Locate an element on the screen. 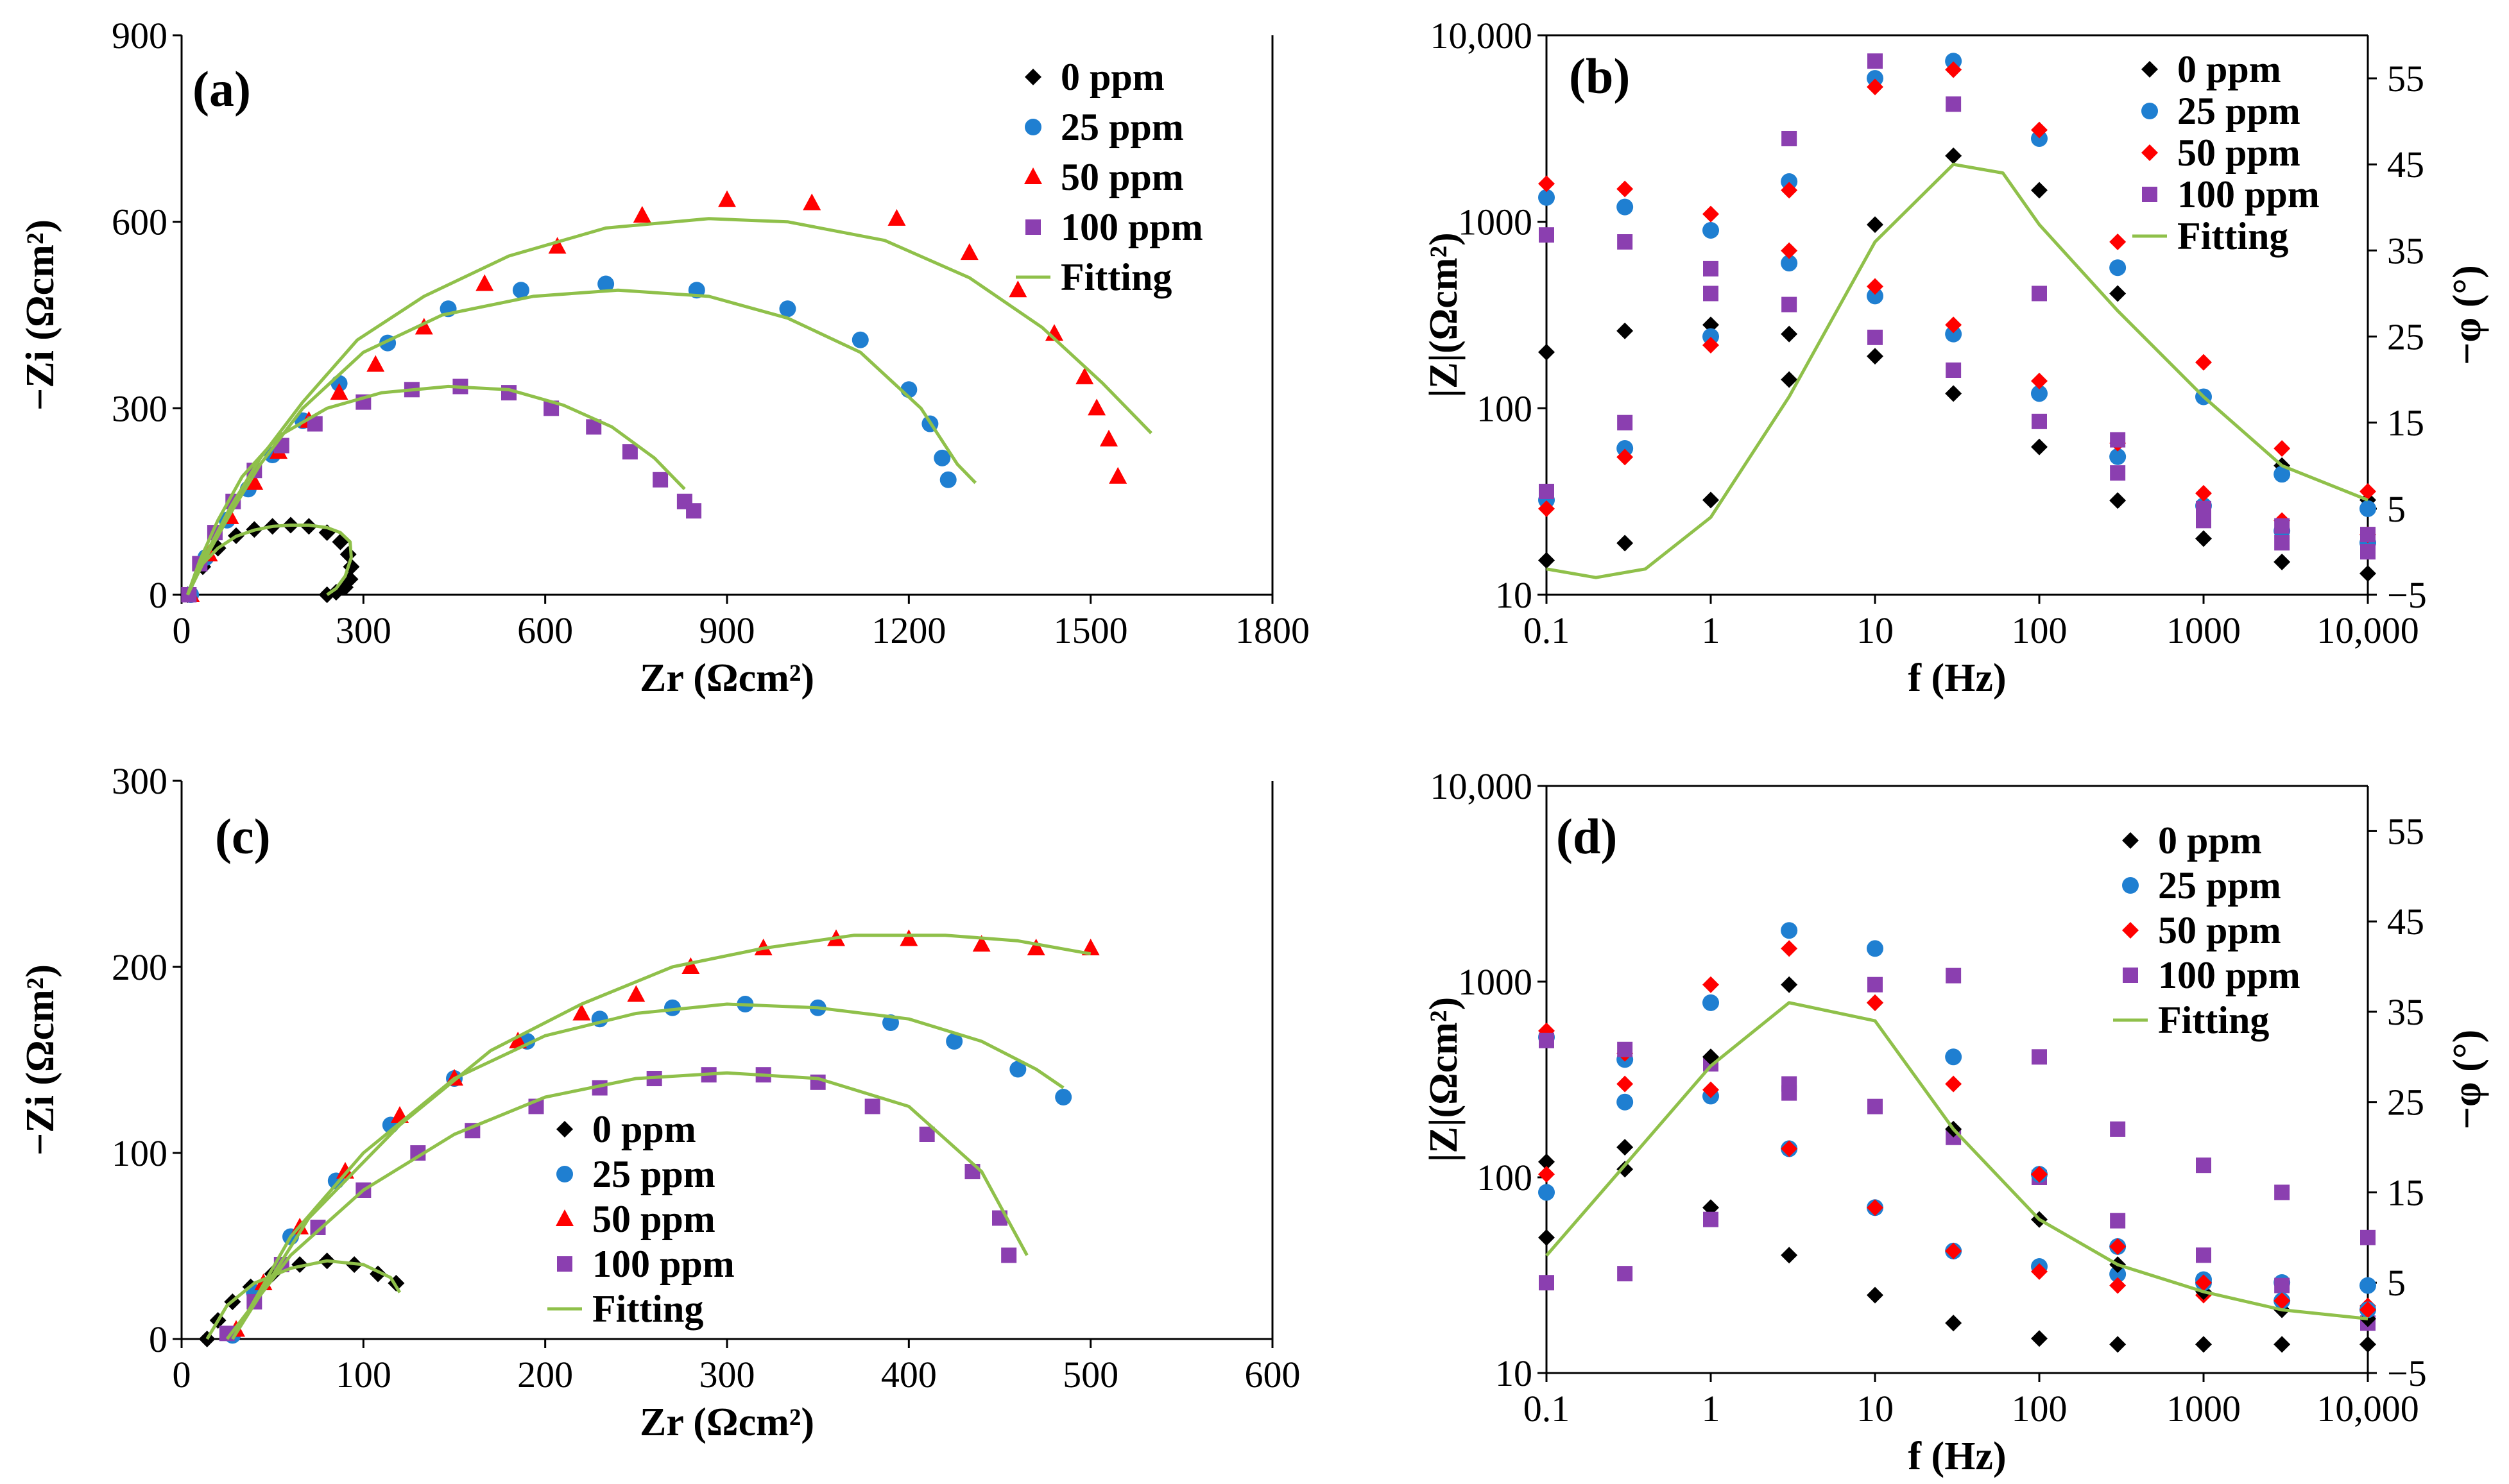 This screenshot has height=1484, width=2509. x-tick-label: 10,000 is located at coordinates (2367, 1408).